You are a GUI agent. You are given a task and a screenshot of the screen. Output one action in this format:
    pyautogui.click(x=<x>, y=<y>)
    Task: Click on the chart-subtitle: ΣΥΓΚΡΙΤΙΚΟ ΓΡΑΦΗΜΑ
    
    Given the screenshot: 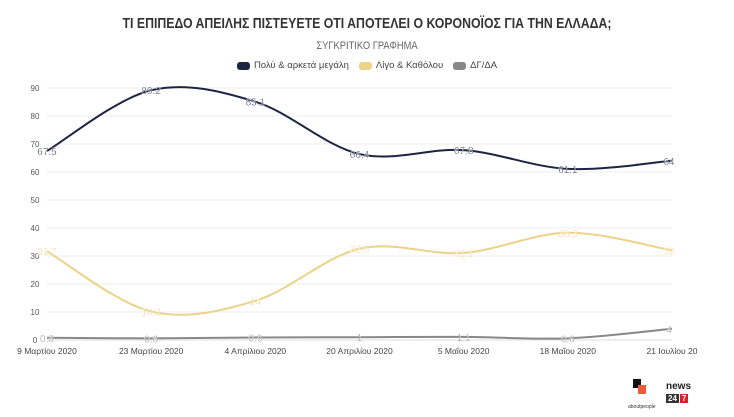 What is the action you would take?
    pyautogui.click(x=367, y=46)
    